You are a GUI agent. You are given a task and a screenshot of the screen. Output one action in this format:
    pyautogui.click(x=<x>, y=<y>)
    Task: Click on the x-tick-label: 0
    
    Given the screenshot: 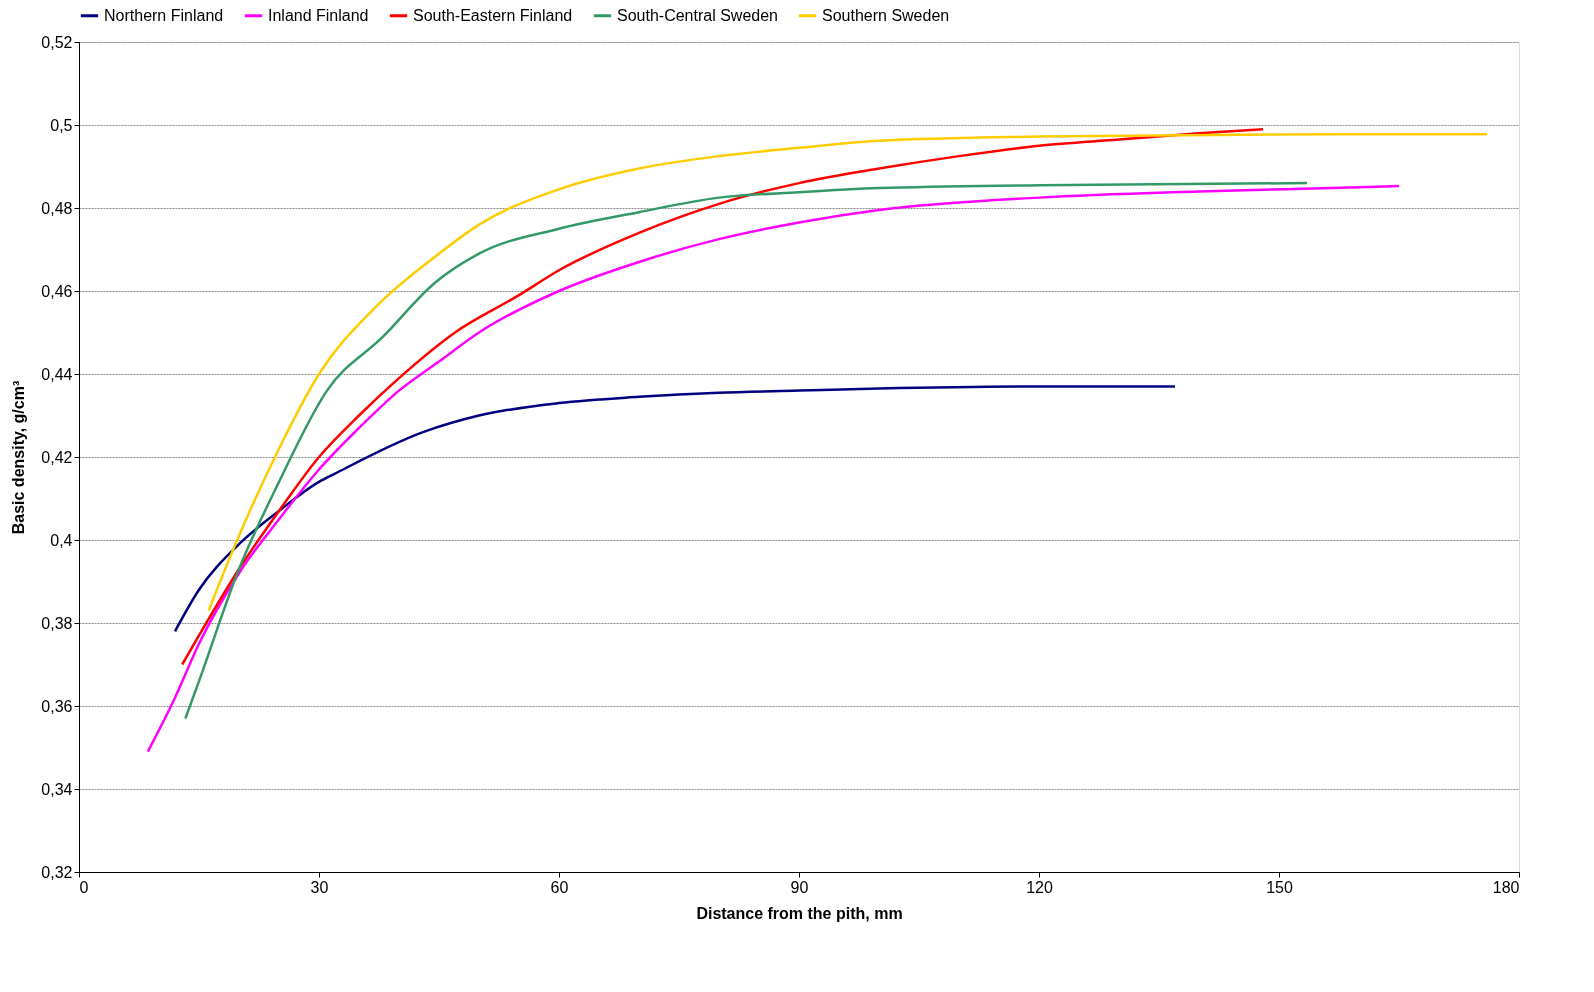 What is the action you would take?
    pyautogui.click(x=84, y=887)
    